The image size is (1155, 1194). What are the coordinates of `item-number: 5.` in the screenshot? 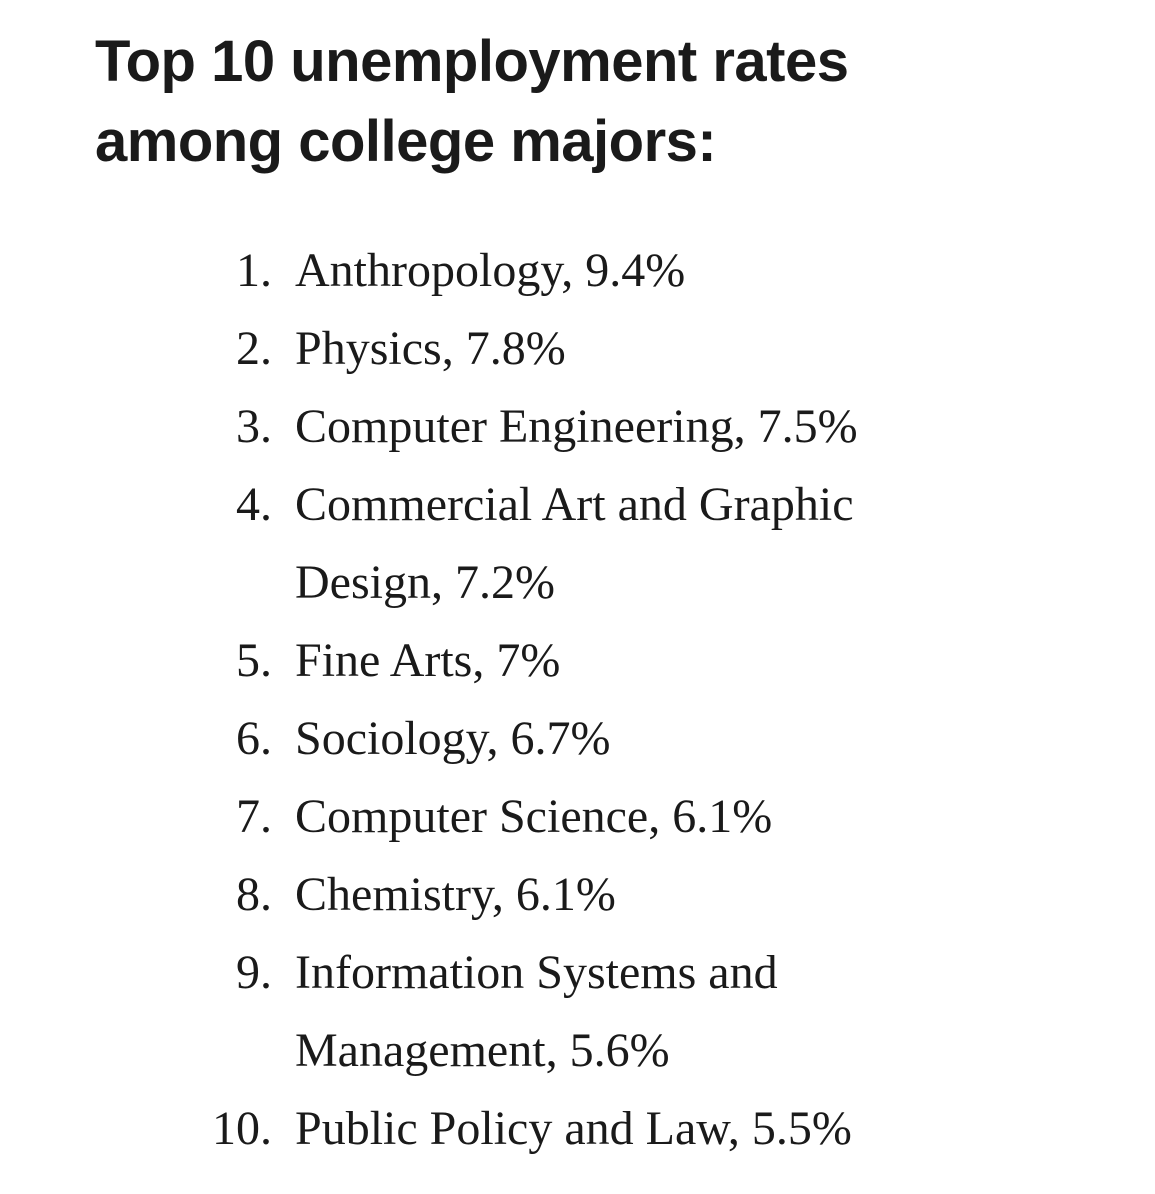 It's located at (254, 660).